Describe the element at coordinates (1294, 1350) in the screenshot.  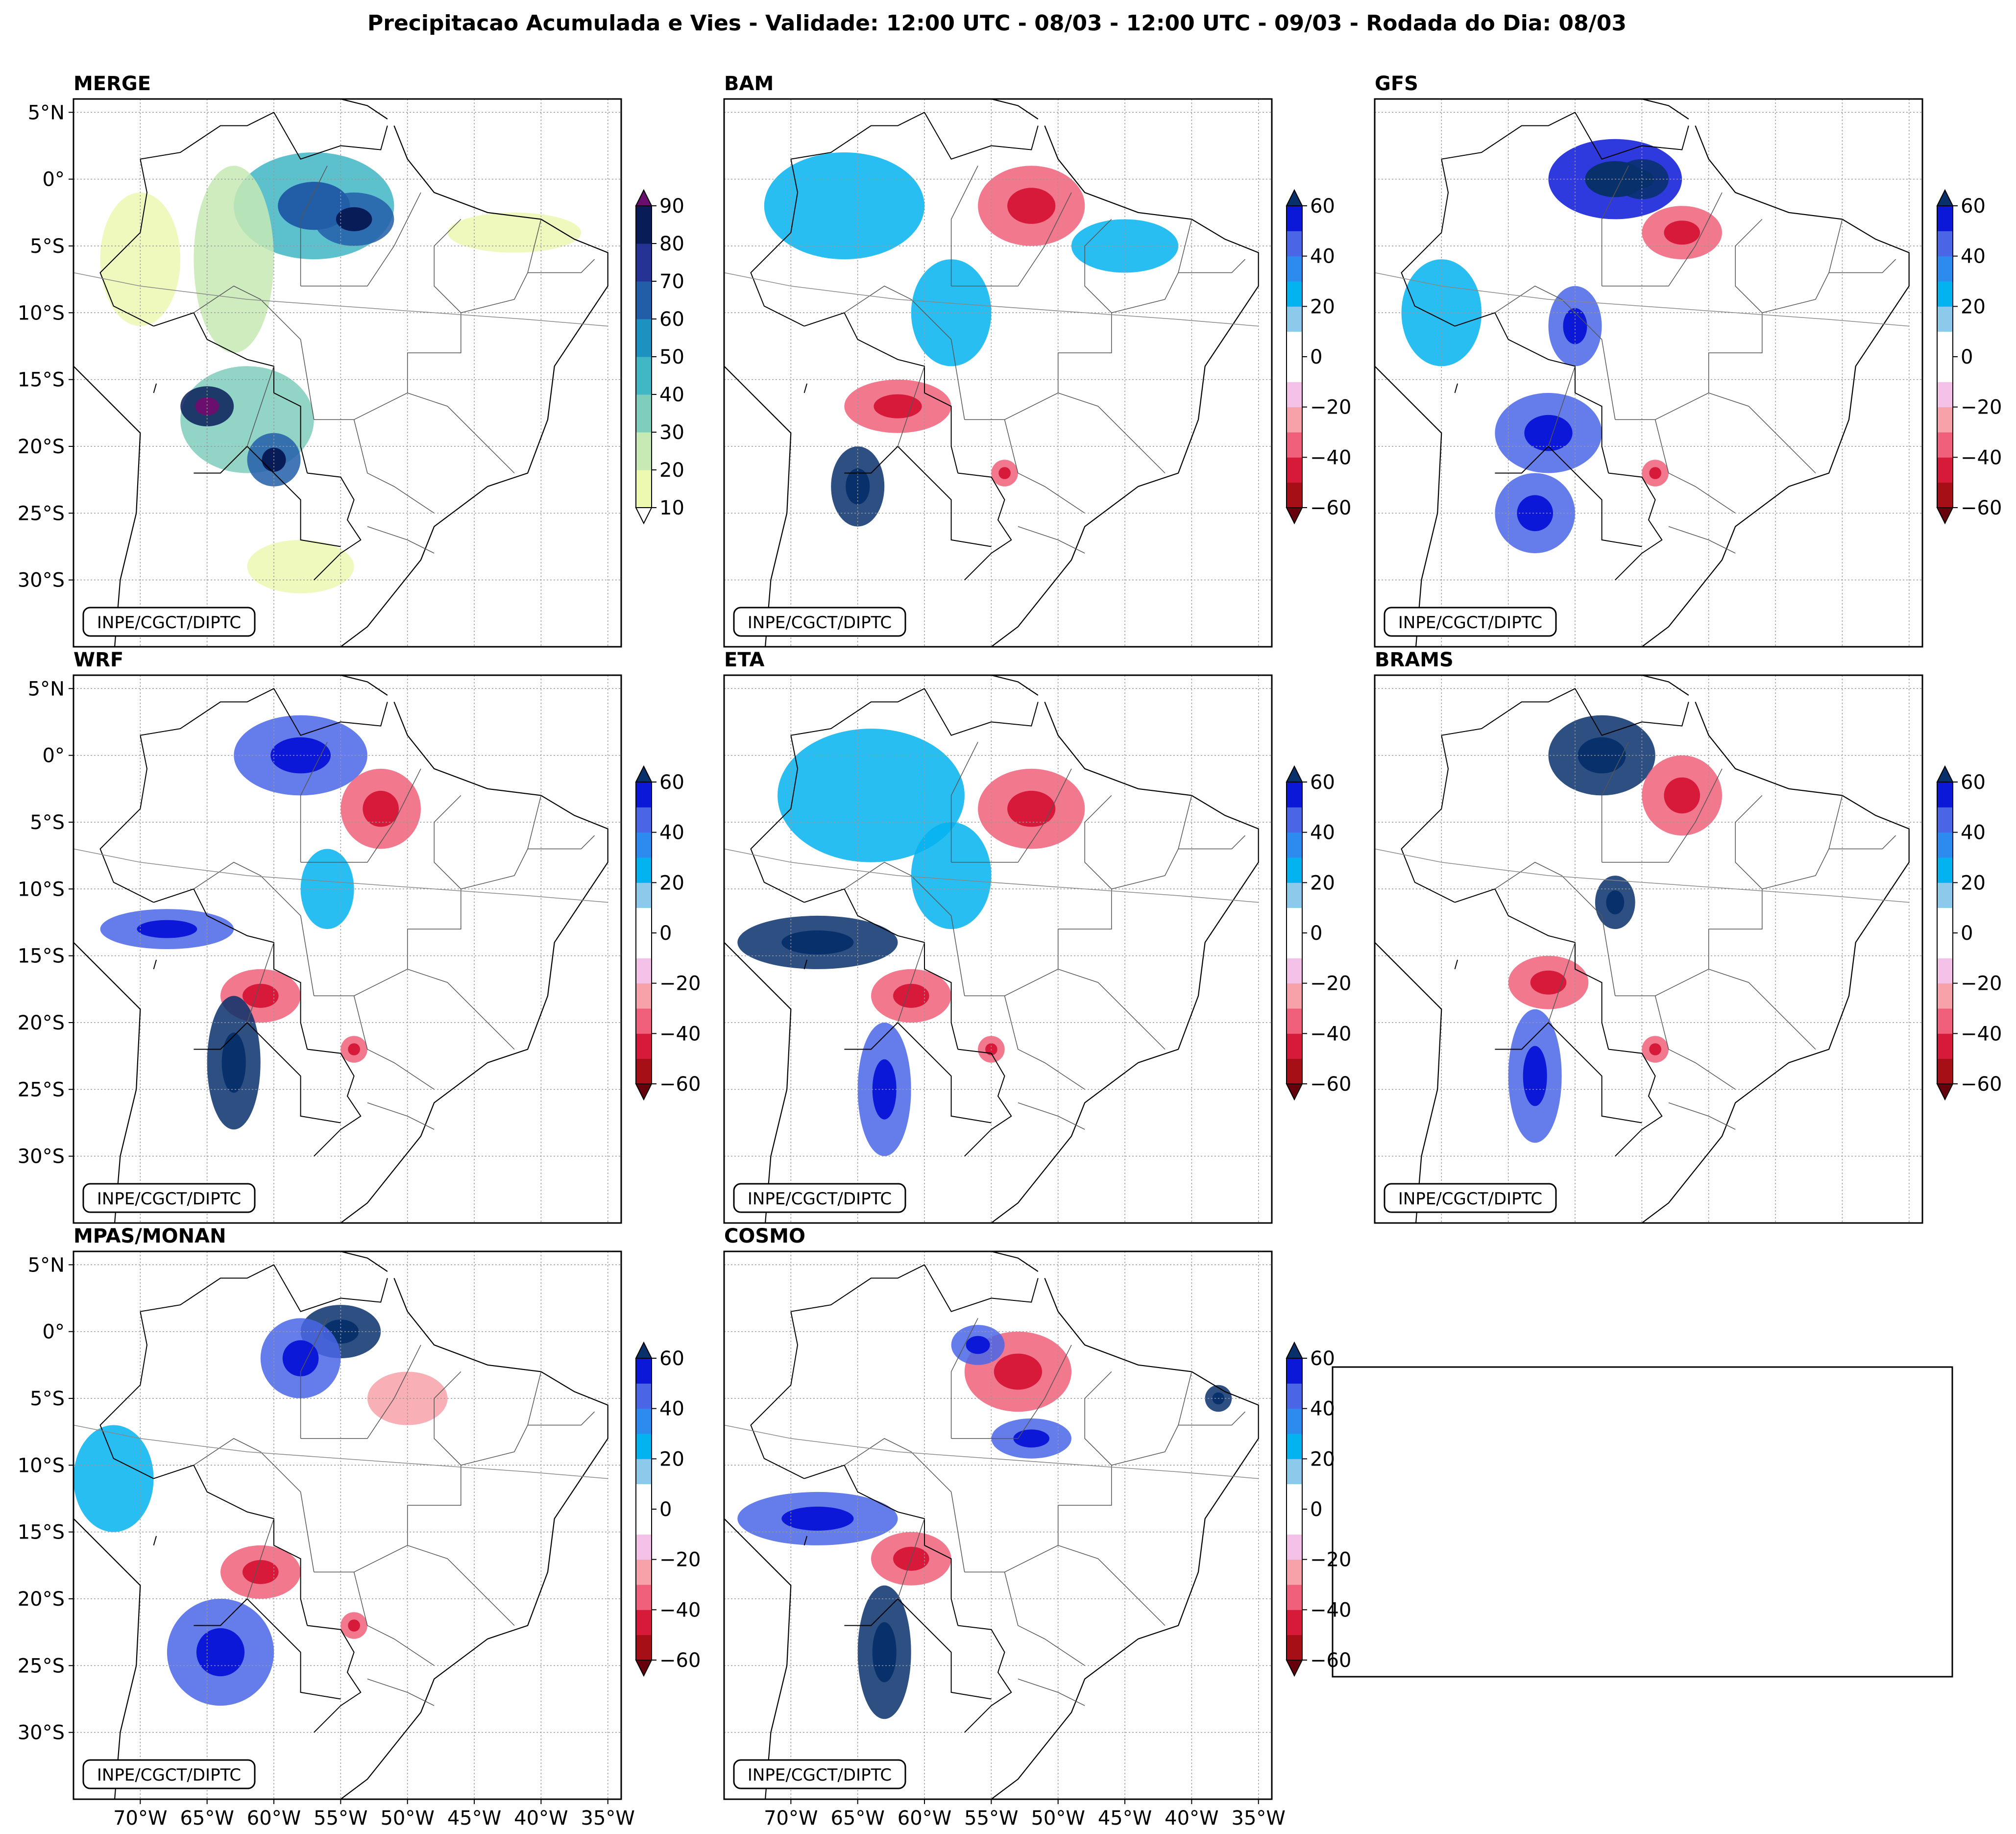
I see `colorbar-extend-high` at that location.